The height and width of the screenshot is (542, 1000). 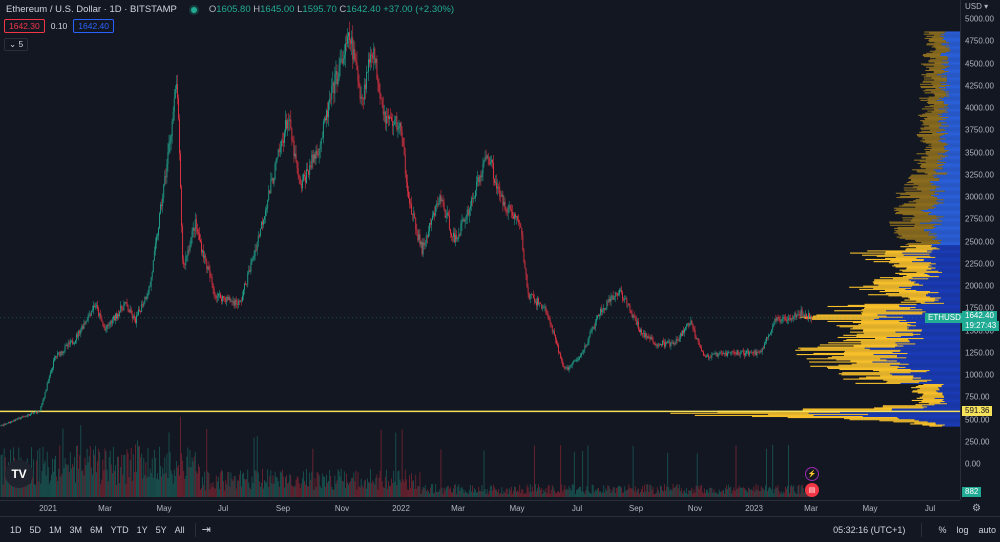 I want to click on range-5y: 5Y, so click(x=161, y=529).